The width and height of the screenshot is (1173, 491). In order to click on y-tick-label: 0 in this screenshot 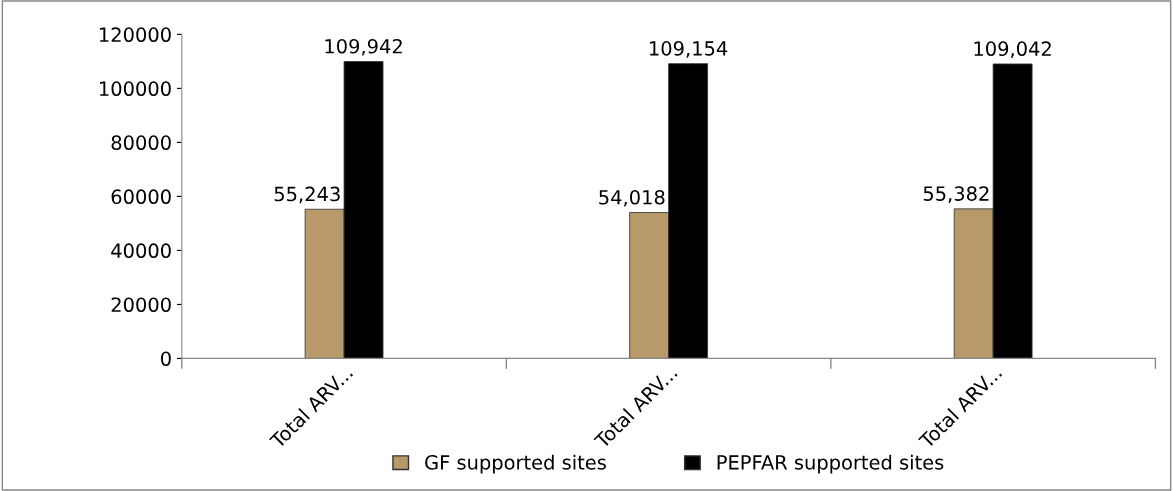, I will do `click(166, 359)`.